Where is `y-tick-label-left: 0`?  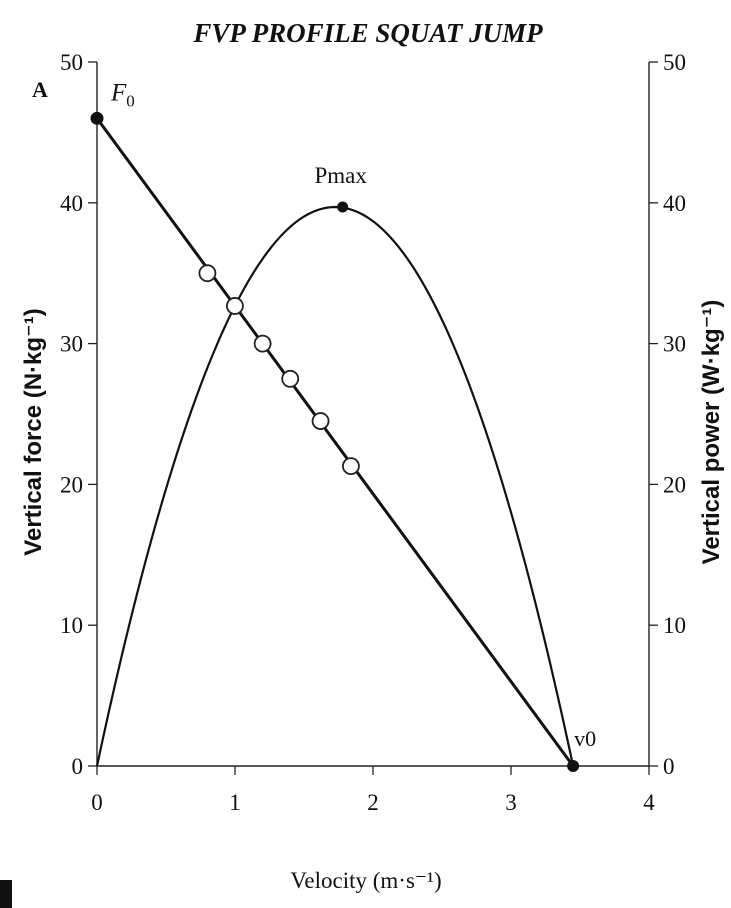 y-tick-label-left: 0 is located at coordinates (78, 766).